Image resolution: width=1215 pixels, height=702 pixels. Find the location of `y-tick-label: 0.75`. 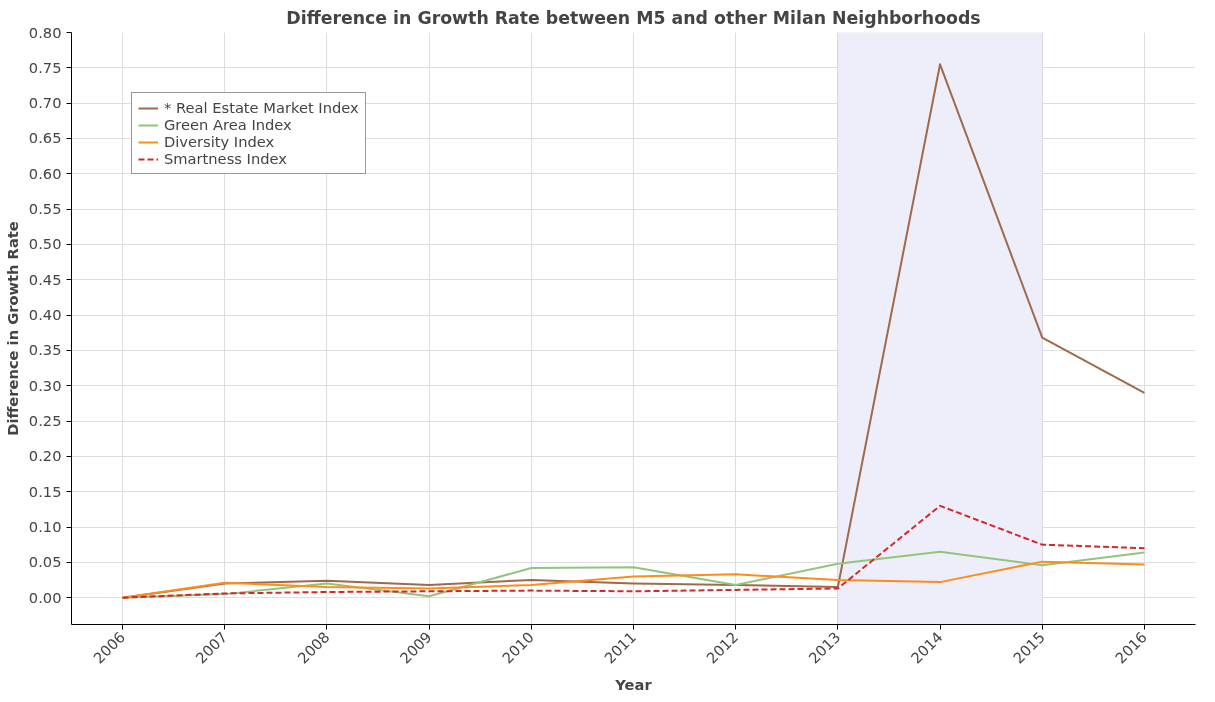

y-tick-label: 0.75 is located at coordinates (45, 67).